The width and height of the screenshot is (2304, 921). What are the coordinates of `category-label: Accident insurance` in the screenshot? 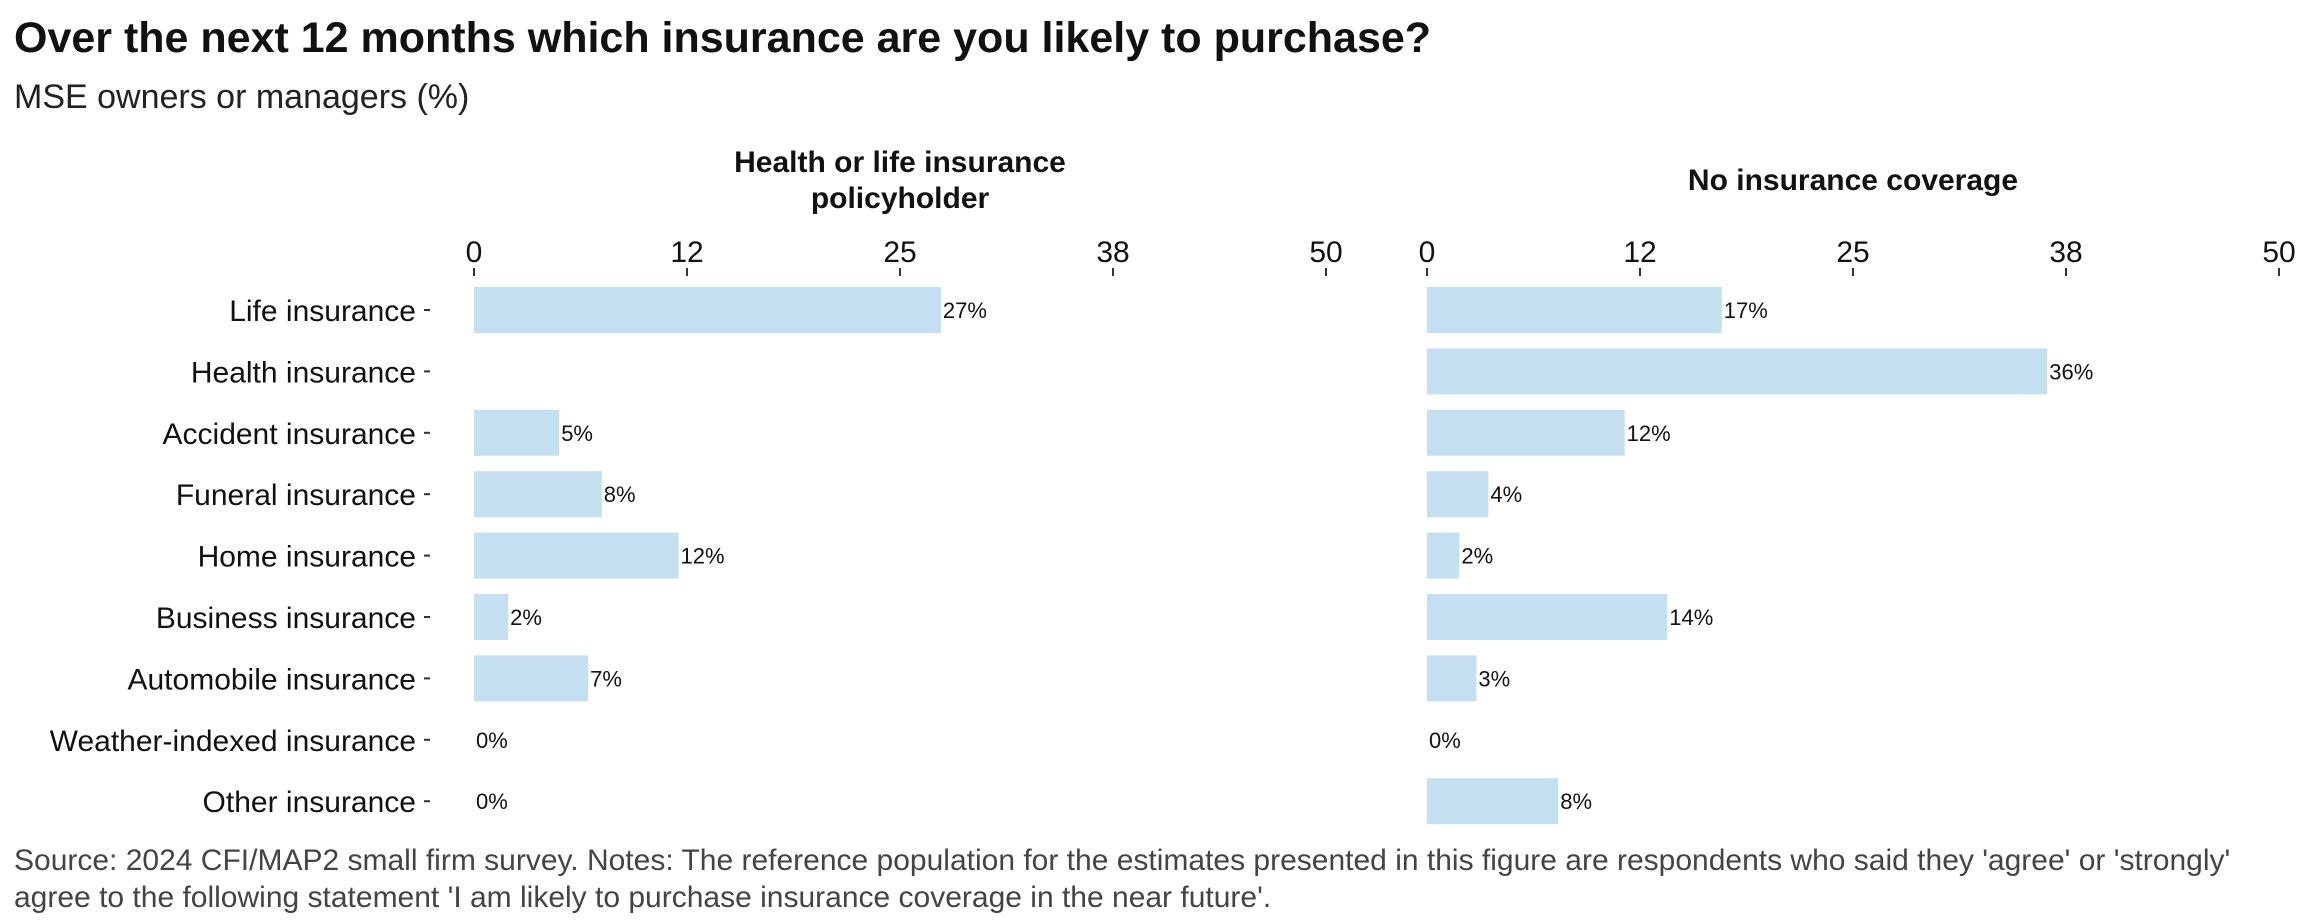 It's located at (289, 434).